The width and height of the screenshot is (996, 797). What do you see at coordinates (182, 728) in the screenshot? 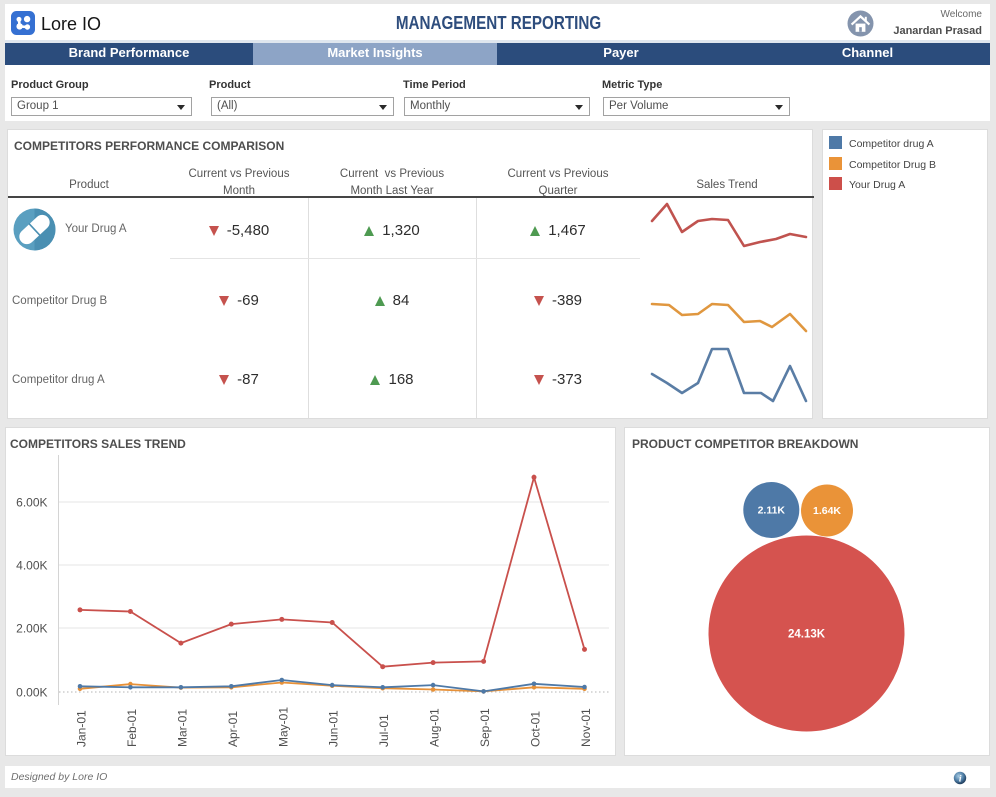
I see `svg-text: Mar-01` at bounding box center [182, 728].